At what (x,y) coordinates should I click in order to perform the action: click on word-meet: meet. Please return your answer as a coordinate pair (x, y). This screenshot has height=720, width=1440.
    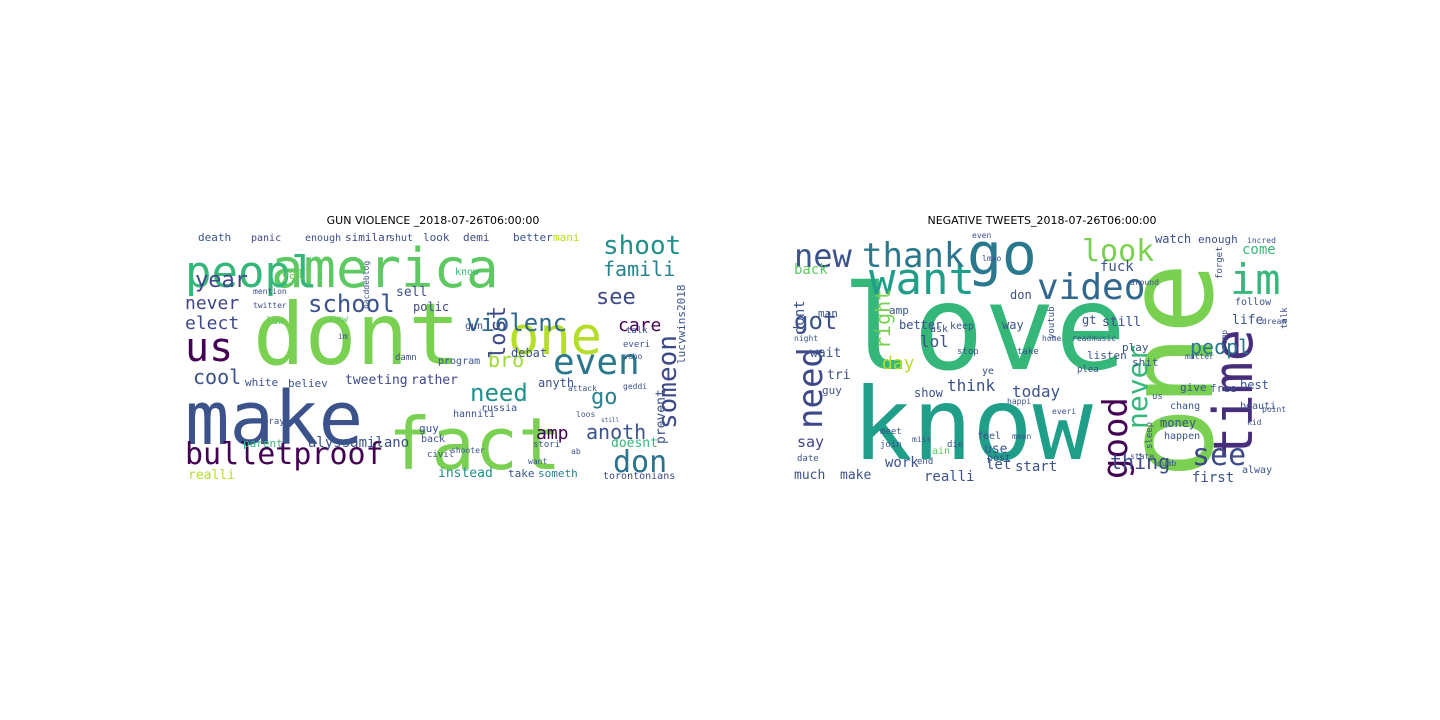
    Looking at the image, I should click on (891, 432).